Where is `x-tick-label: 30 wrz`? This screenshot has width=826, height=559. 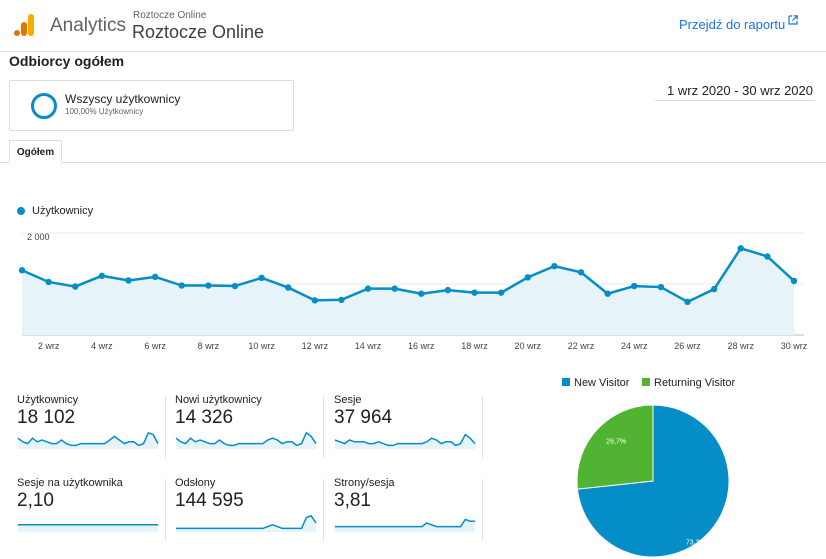 x-tick-label: 30 wrz is located at coordinates (794, 346).